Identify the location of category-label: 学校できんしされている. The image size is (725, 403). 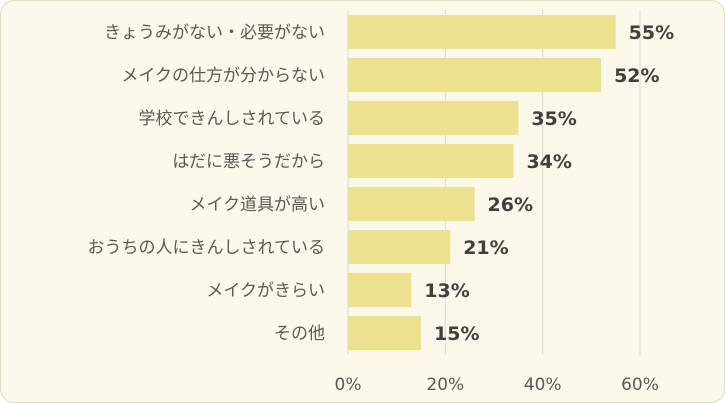
(232, 119).